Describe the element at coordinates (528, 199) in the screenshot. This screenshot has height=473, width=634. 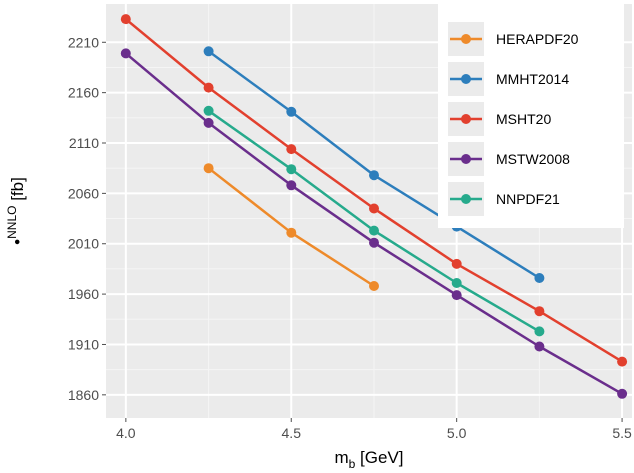
I see `legend-label-nnpdf21: NNPDF21` at that location.